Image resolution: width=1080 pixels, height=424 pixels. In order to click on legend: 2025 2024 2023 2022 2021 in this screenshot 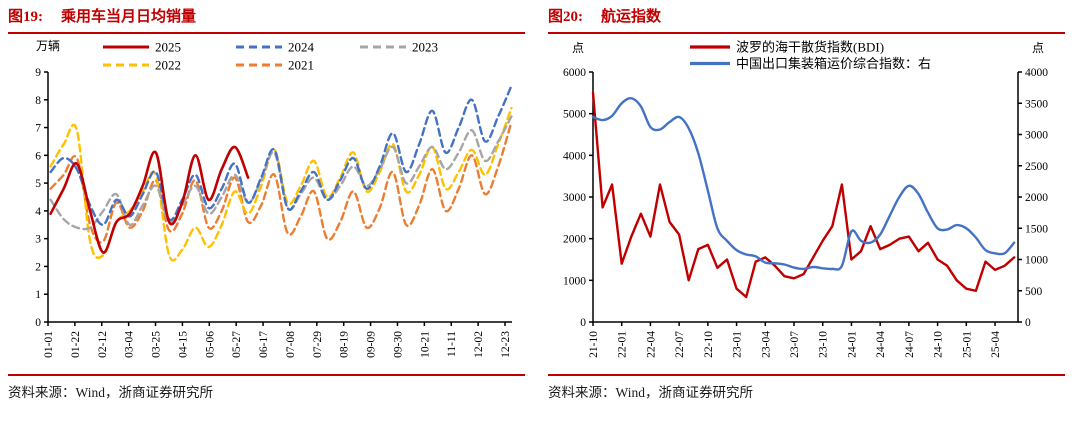, I will do `click(270, 56)`.